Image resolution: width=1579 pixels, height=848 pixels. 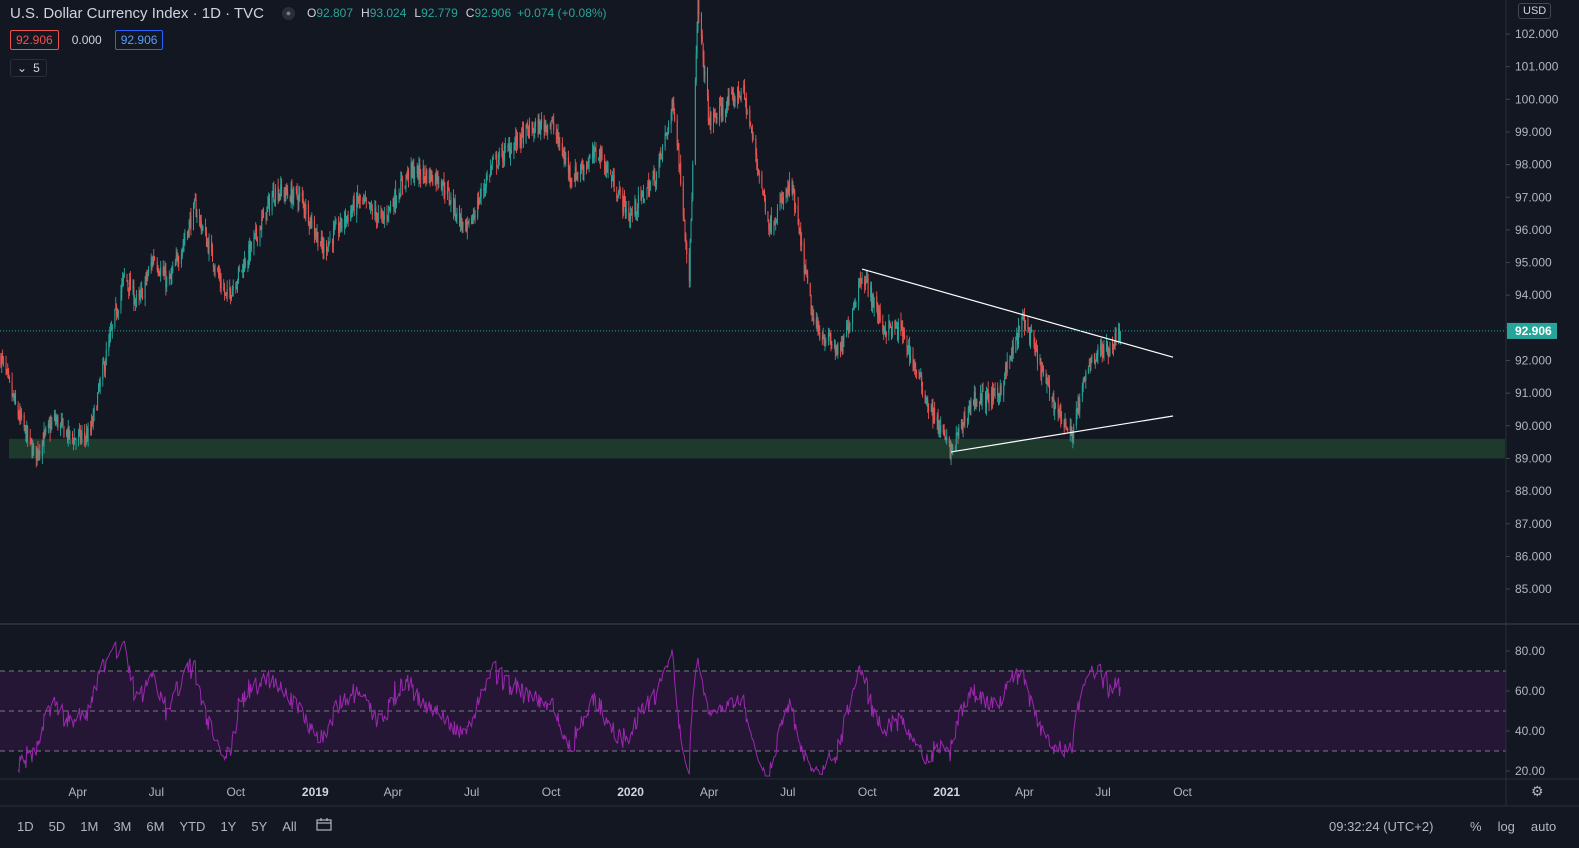 I want to click on market-status-icon: ●, so click(x=288, y=13).